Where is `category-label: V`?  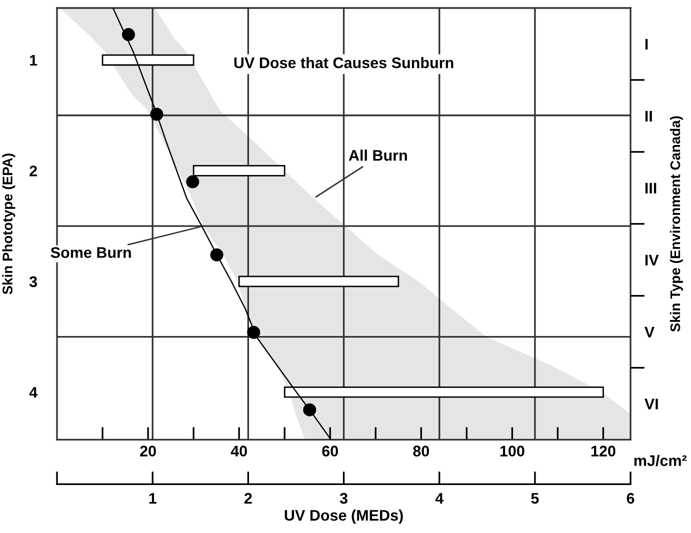
category-label: V is located at coordinates (649, 332).